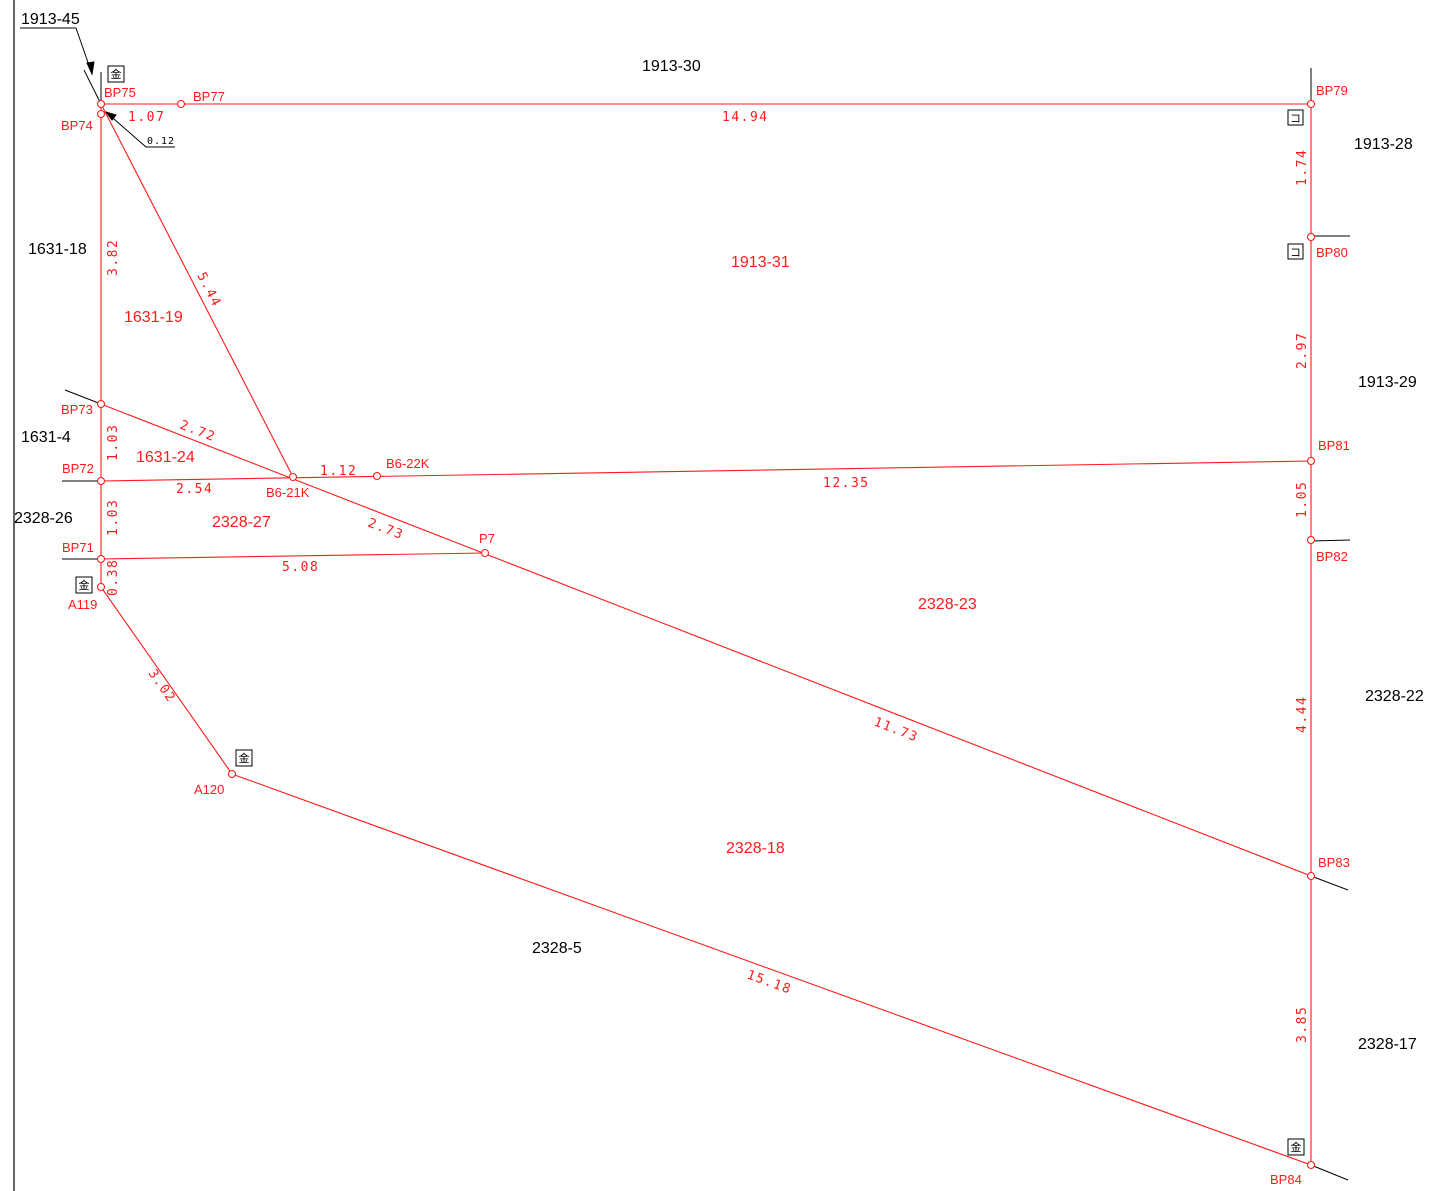 This screenshot has width=1431, height=1191. What do you see at coordinates (671, 66) in the screenshot?
I see `neighbor-1913-30: 1913-30` at bounding box center [671, 66].